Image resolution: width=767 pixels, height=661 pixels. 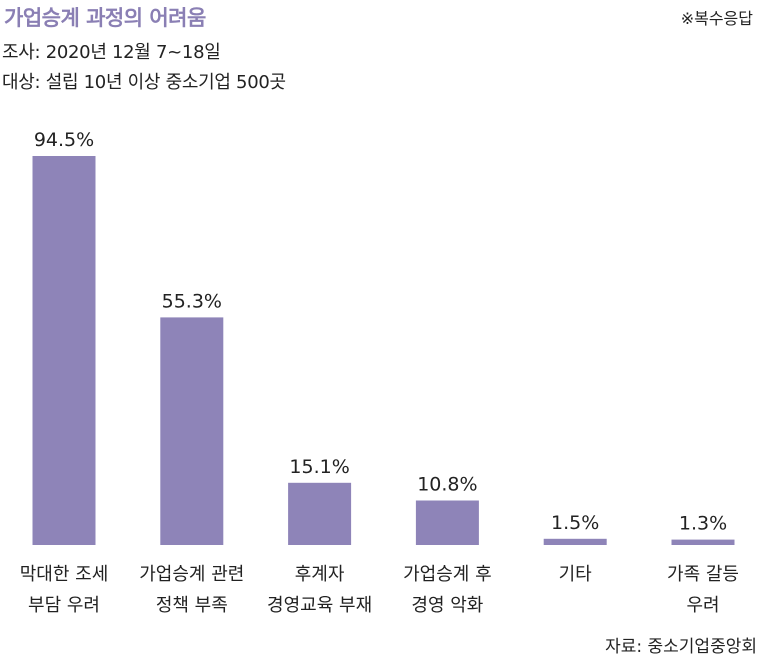 What do you see at coordinates (447, 485) in the screenshot?
I see `value-label-4: 10.8%` at bounding box center [447, 485].